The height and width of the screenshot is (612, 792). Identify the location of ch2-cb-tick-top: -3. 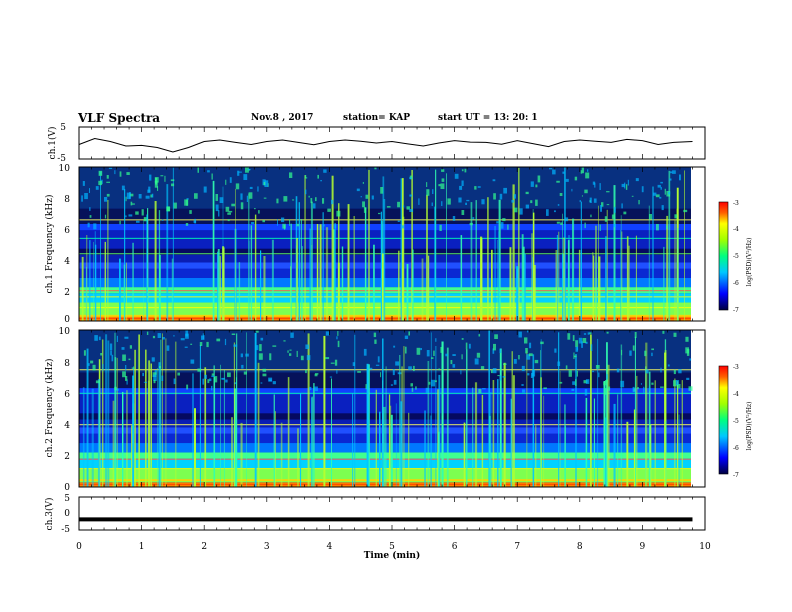
(736, 367).